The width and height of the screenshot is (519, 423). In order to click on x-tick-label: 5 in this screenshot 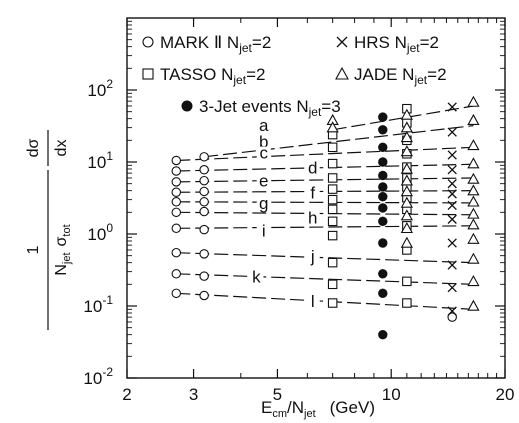, I will do `click(277, 394)`.